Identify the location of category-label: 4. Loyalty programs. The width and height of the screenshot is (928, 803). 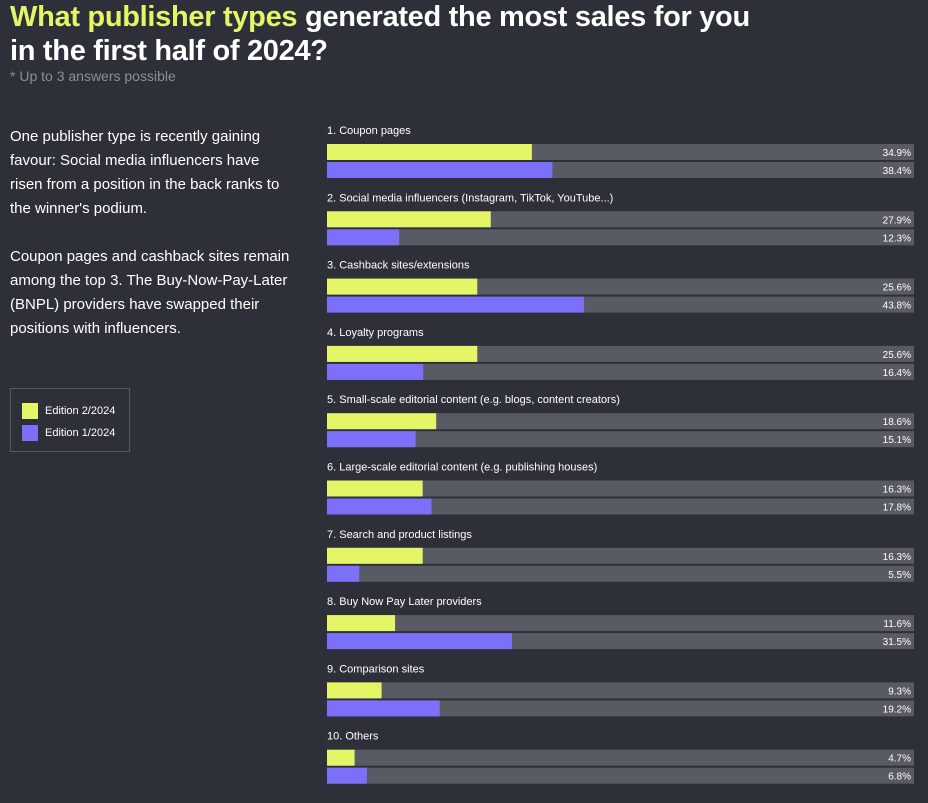
(375, 333).